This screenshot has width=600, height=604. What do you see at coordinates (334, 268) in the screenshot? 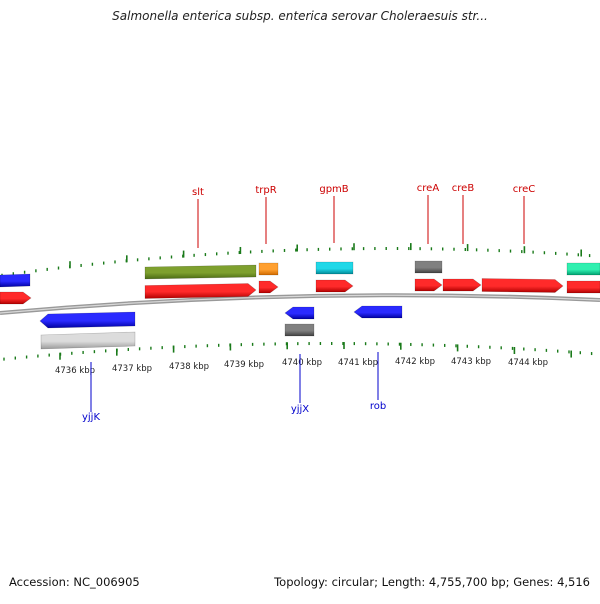
I see `gene-block-gpmB-feature` at bounding box center [334, 268].